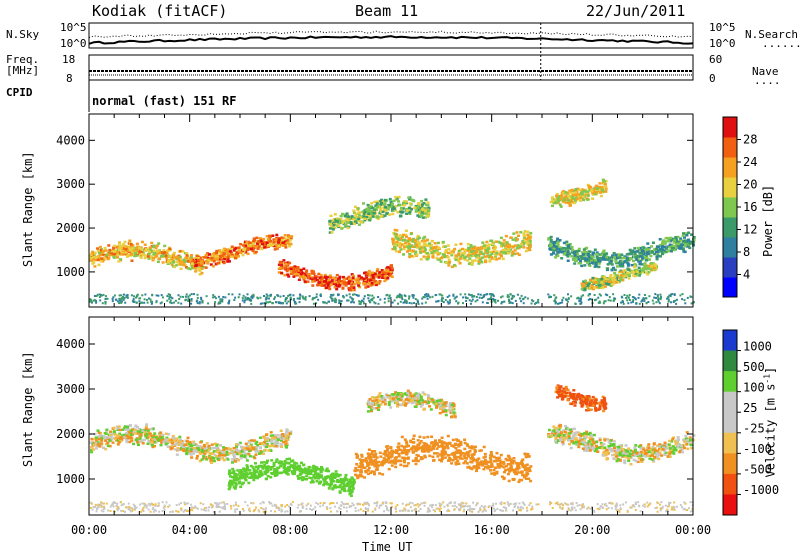 The width and height of the screenshot is (800, 554). What do you see at coordinates (23, 70) in the screenshot?
I see `freq-unit: [MHz]` at bounding box center [23, 70].